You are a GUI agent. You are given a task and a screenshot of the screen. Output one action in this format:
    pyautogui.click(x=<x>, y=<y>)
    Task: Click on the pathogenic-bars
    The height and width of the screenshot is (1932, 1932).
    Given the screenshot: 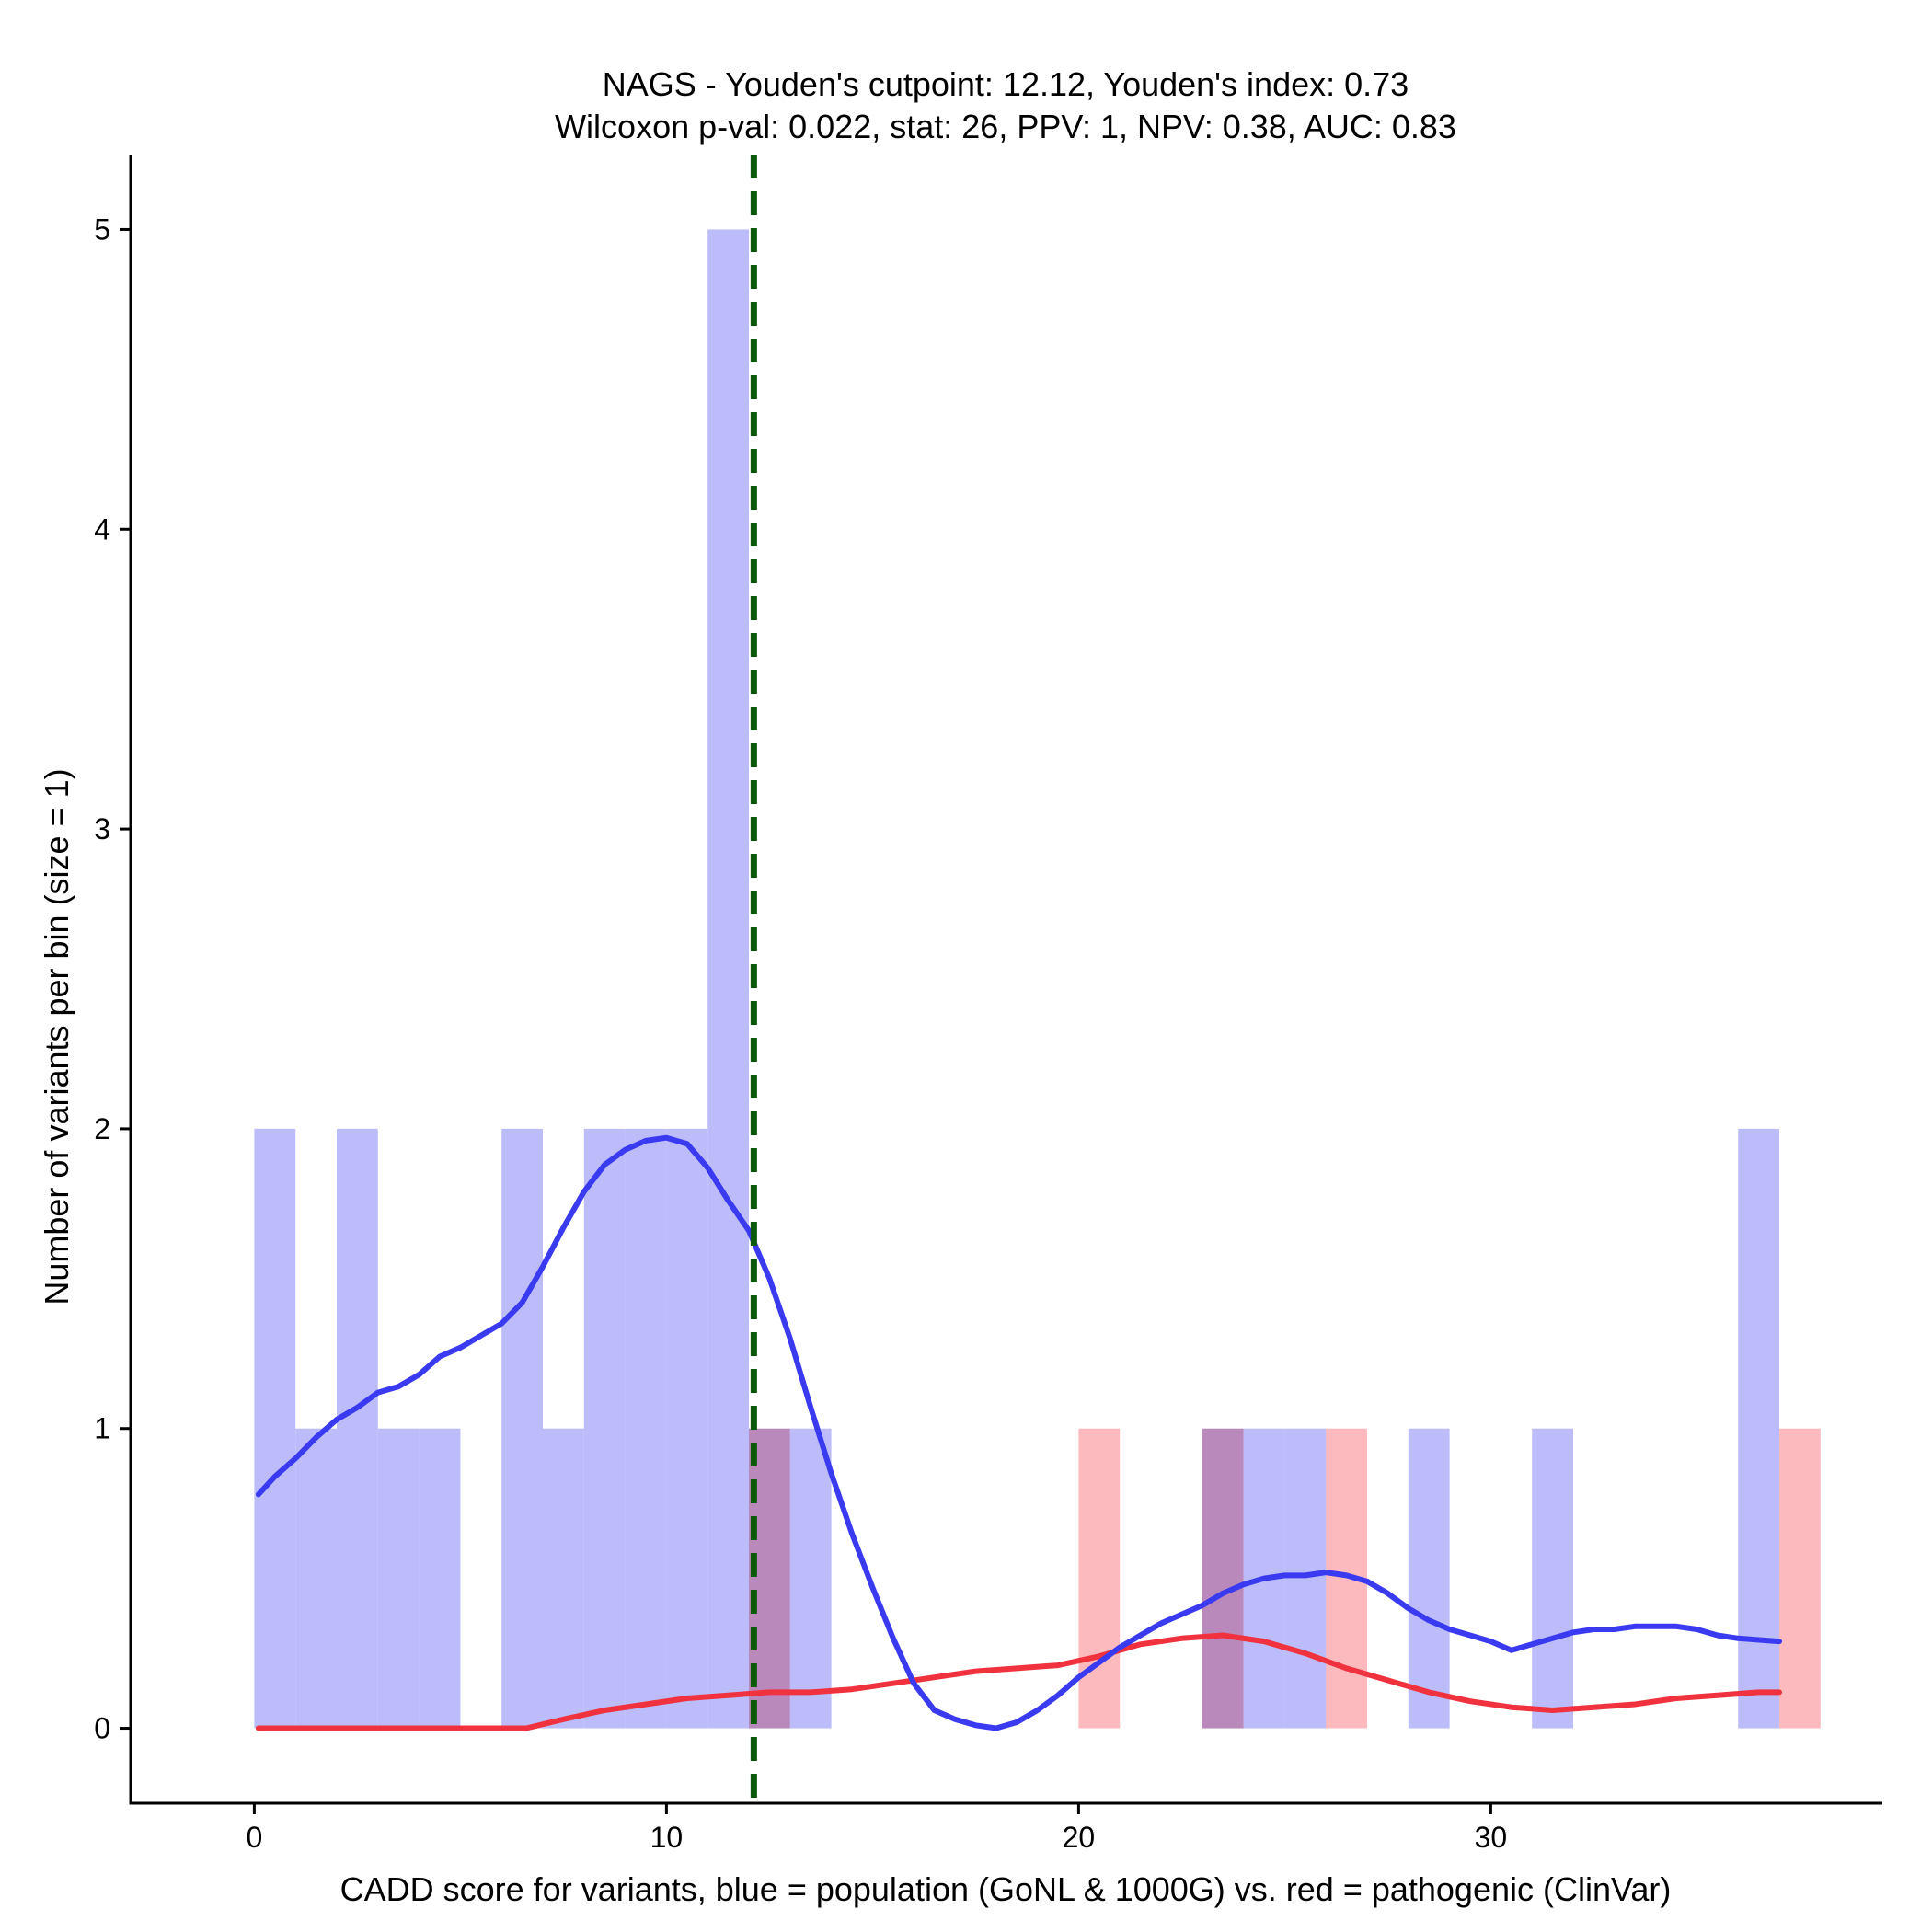 What is the action you would take?
    pyautogui.click(x=1285, y=1578)
    